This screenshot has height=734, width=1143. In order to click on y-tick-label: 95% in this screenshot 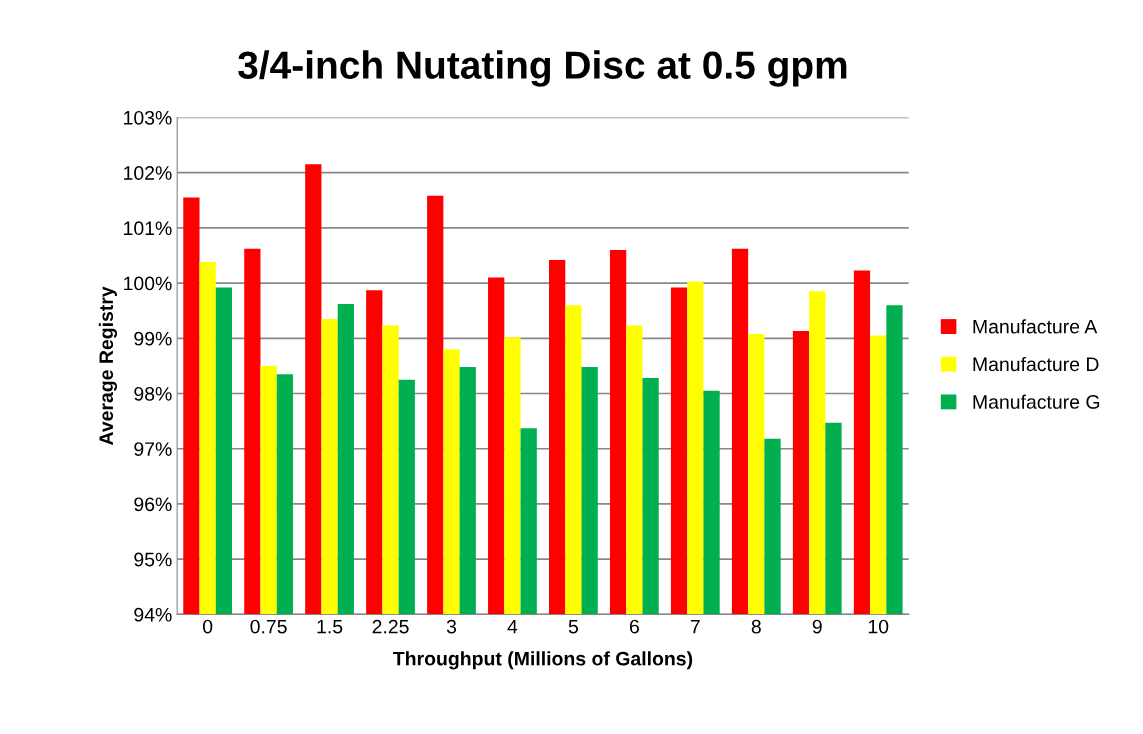, I will do `click(153, 559)`.